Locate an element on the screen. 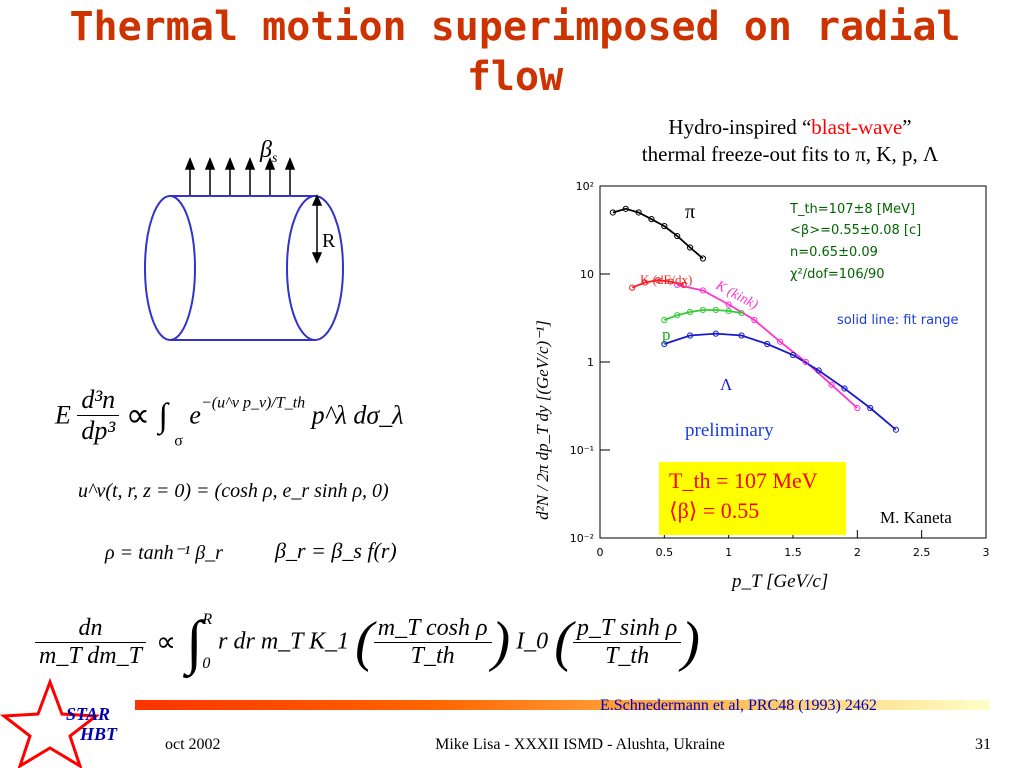 Image resolution: width=1024 pixels, height=768 pixels. eq1-exp: e is located at coordinates (195, 415).